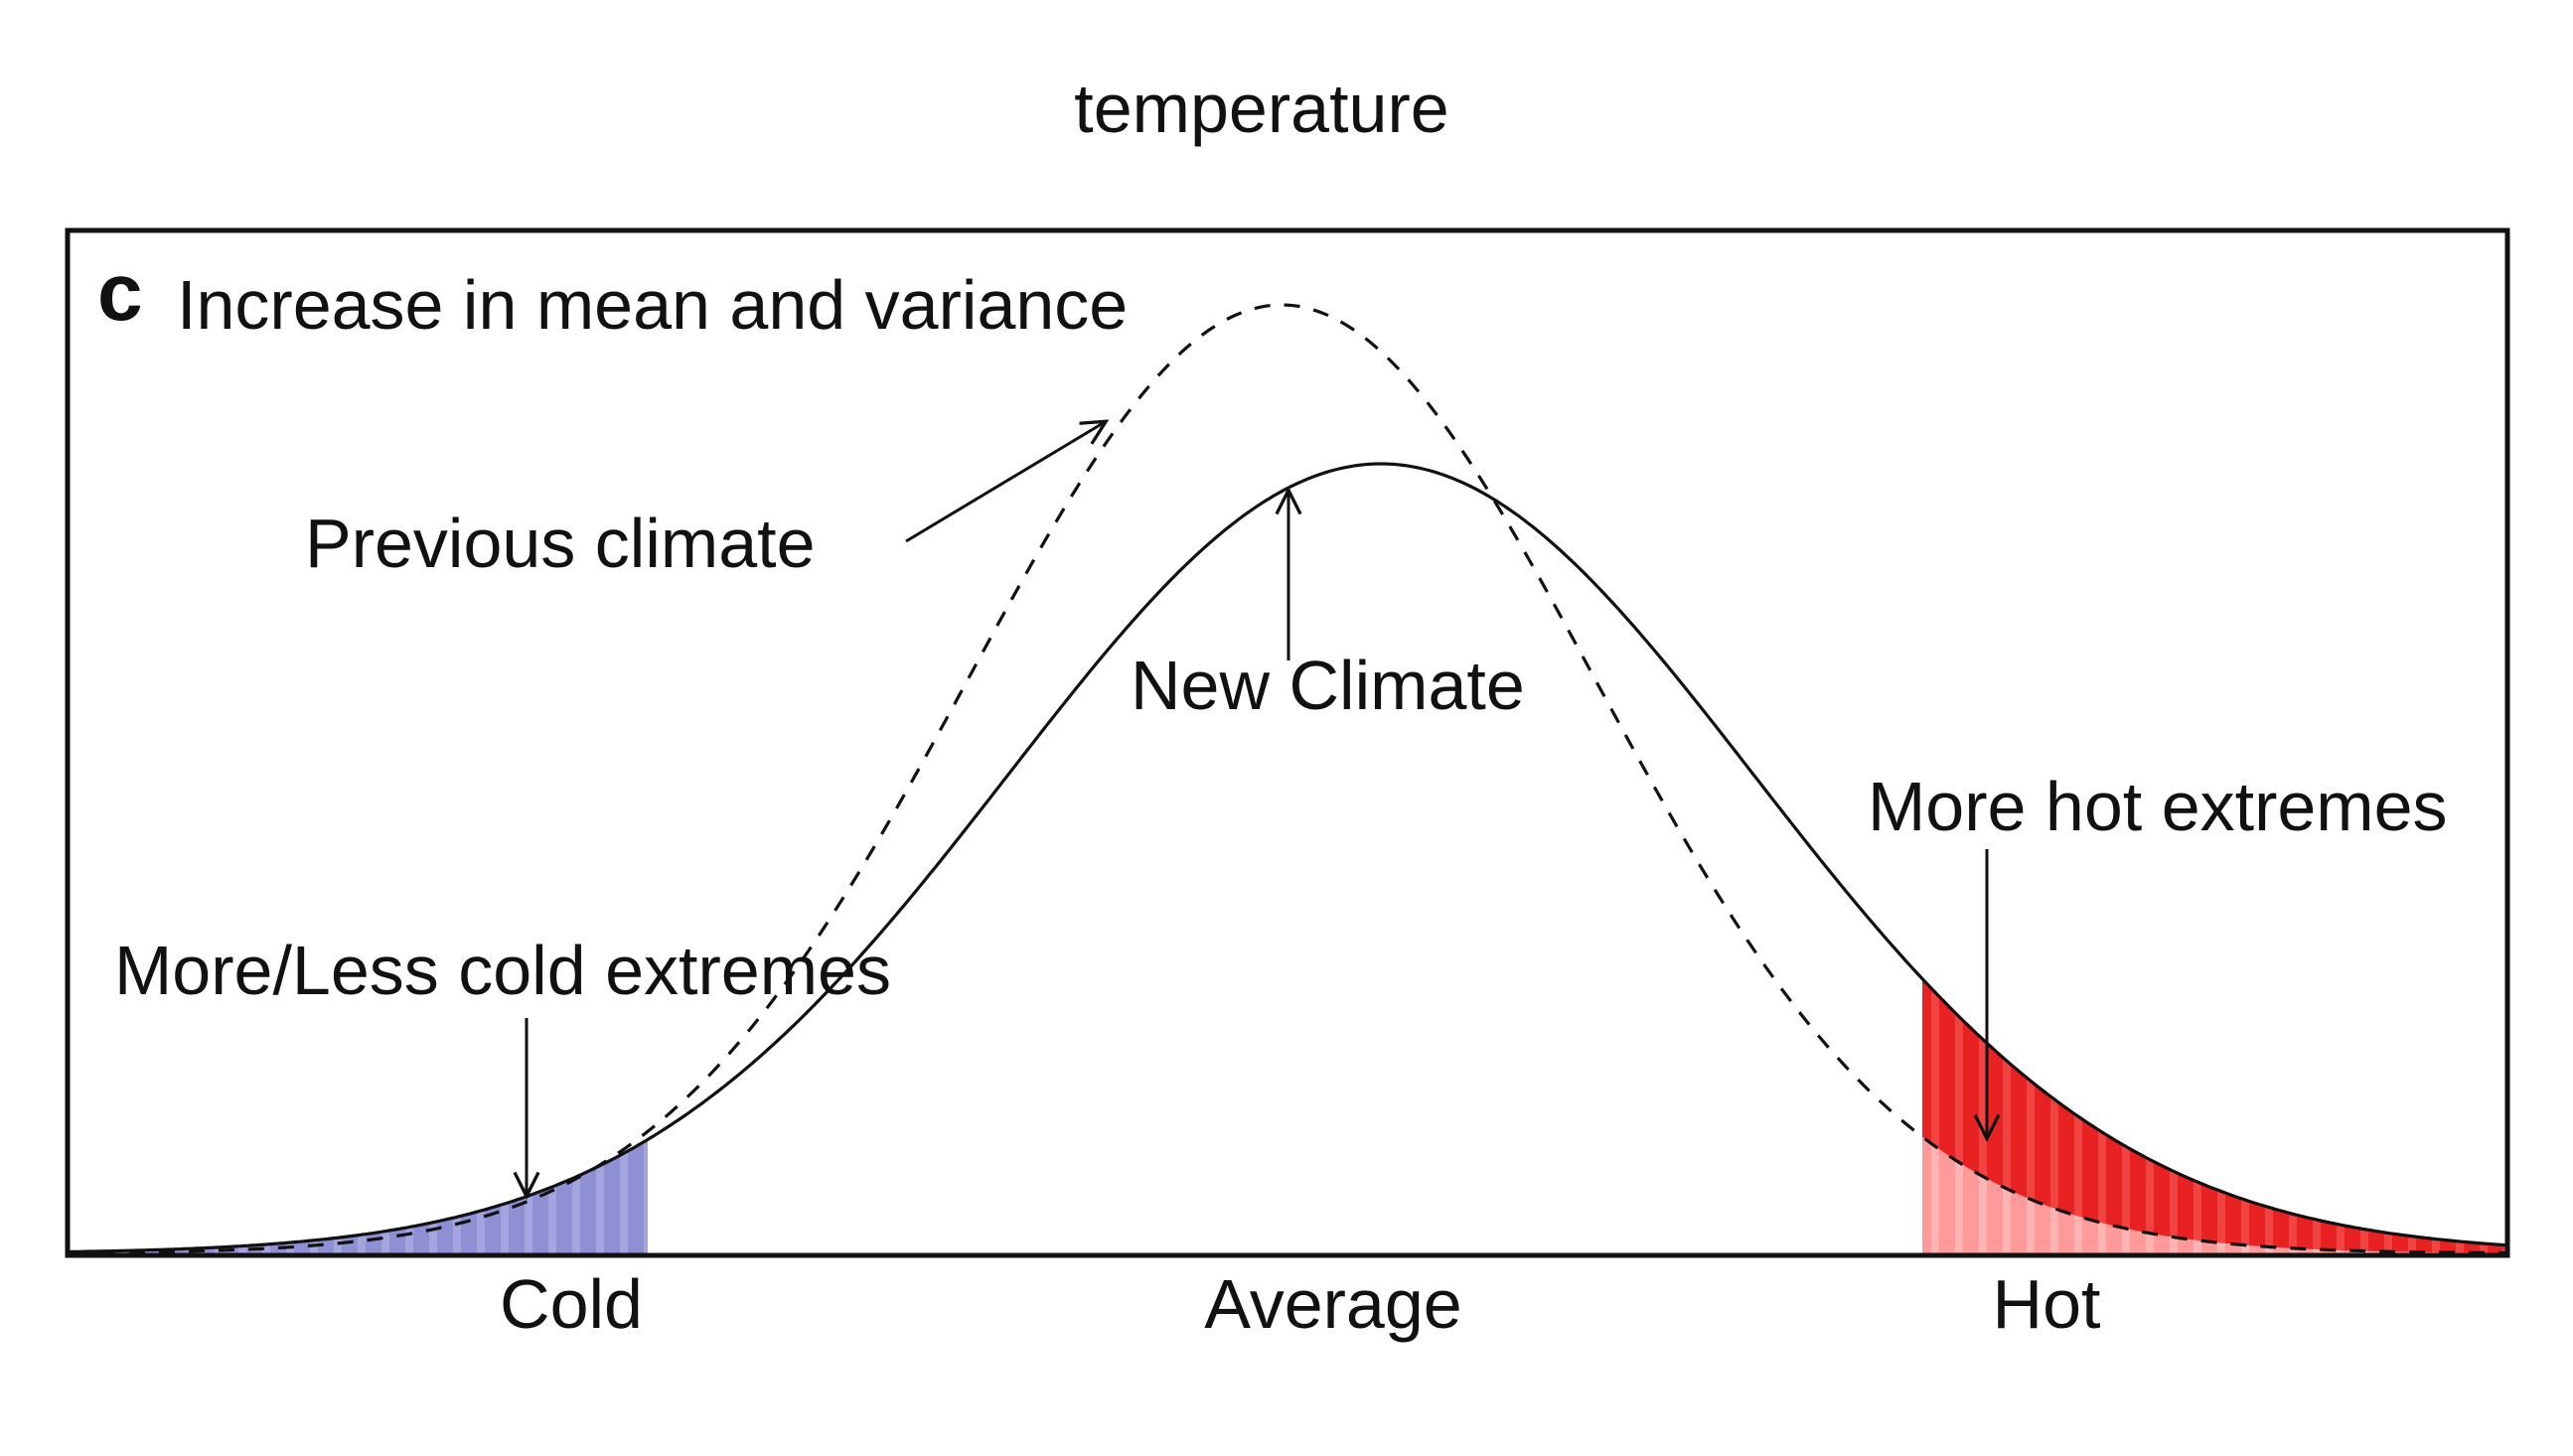  I want to click on axis-label-average: Average, so click(1332, 1304).